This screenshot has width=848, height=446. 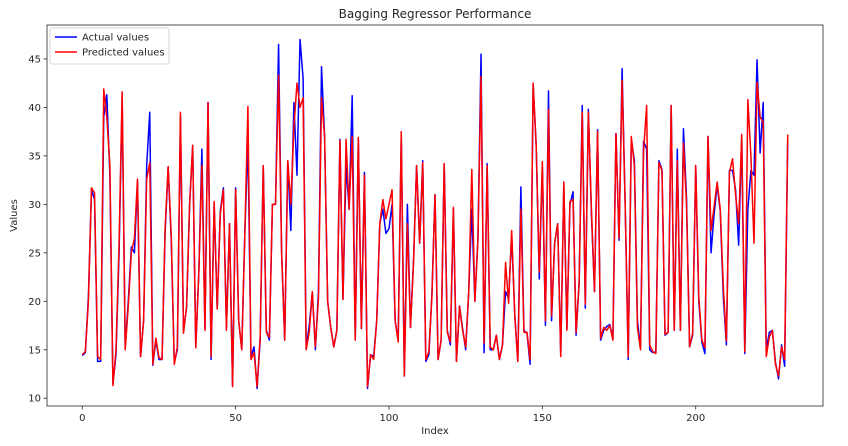 What do you see at coordinates (82, 418) in the screenshot?
I see `x-tick-label: 0` at bounding box center [82, 418].